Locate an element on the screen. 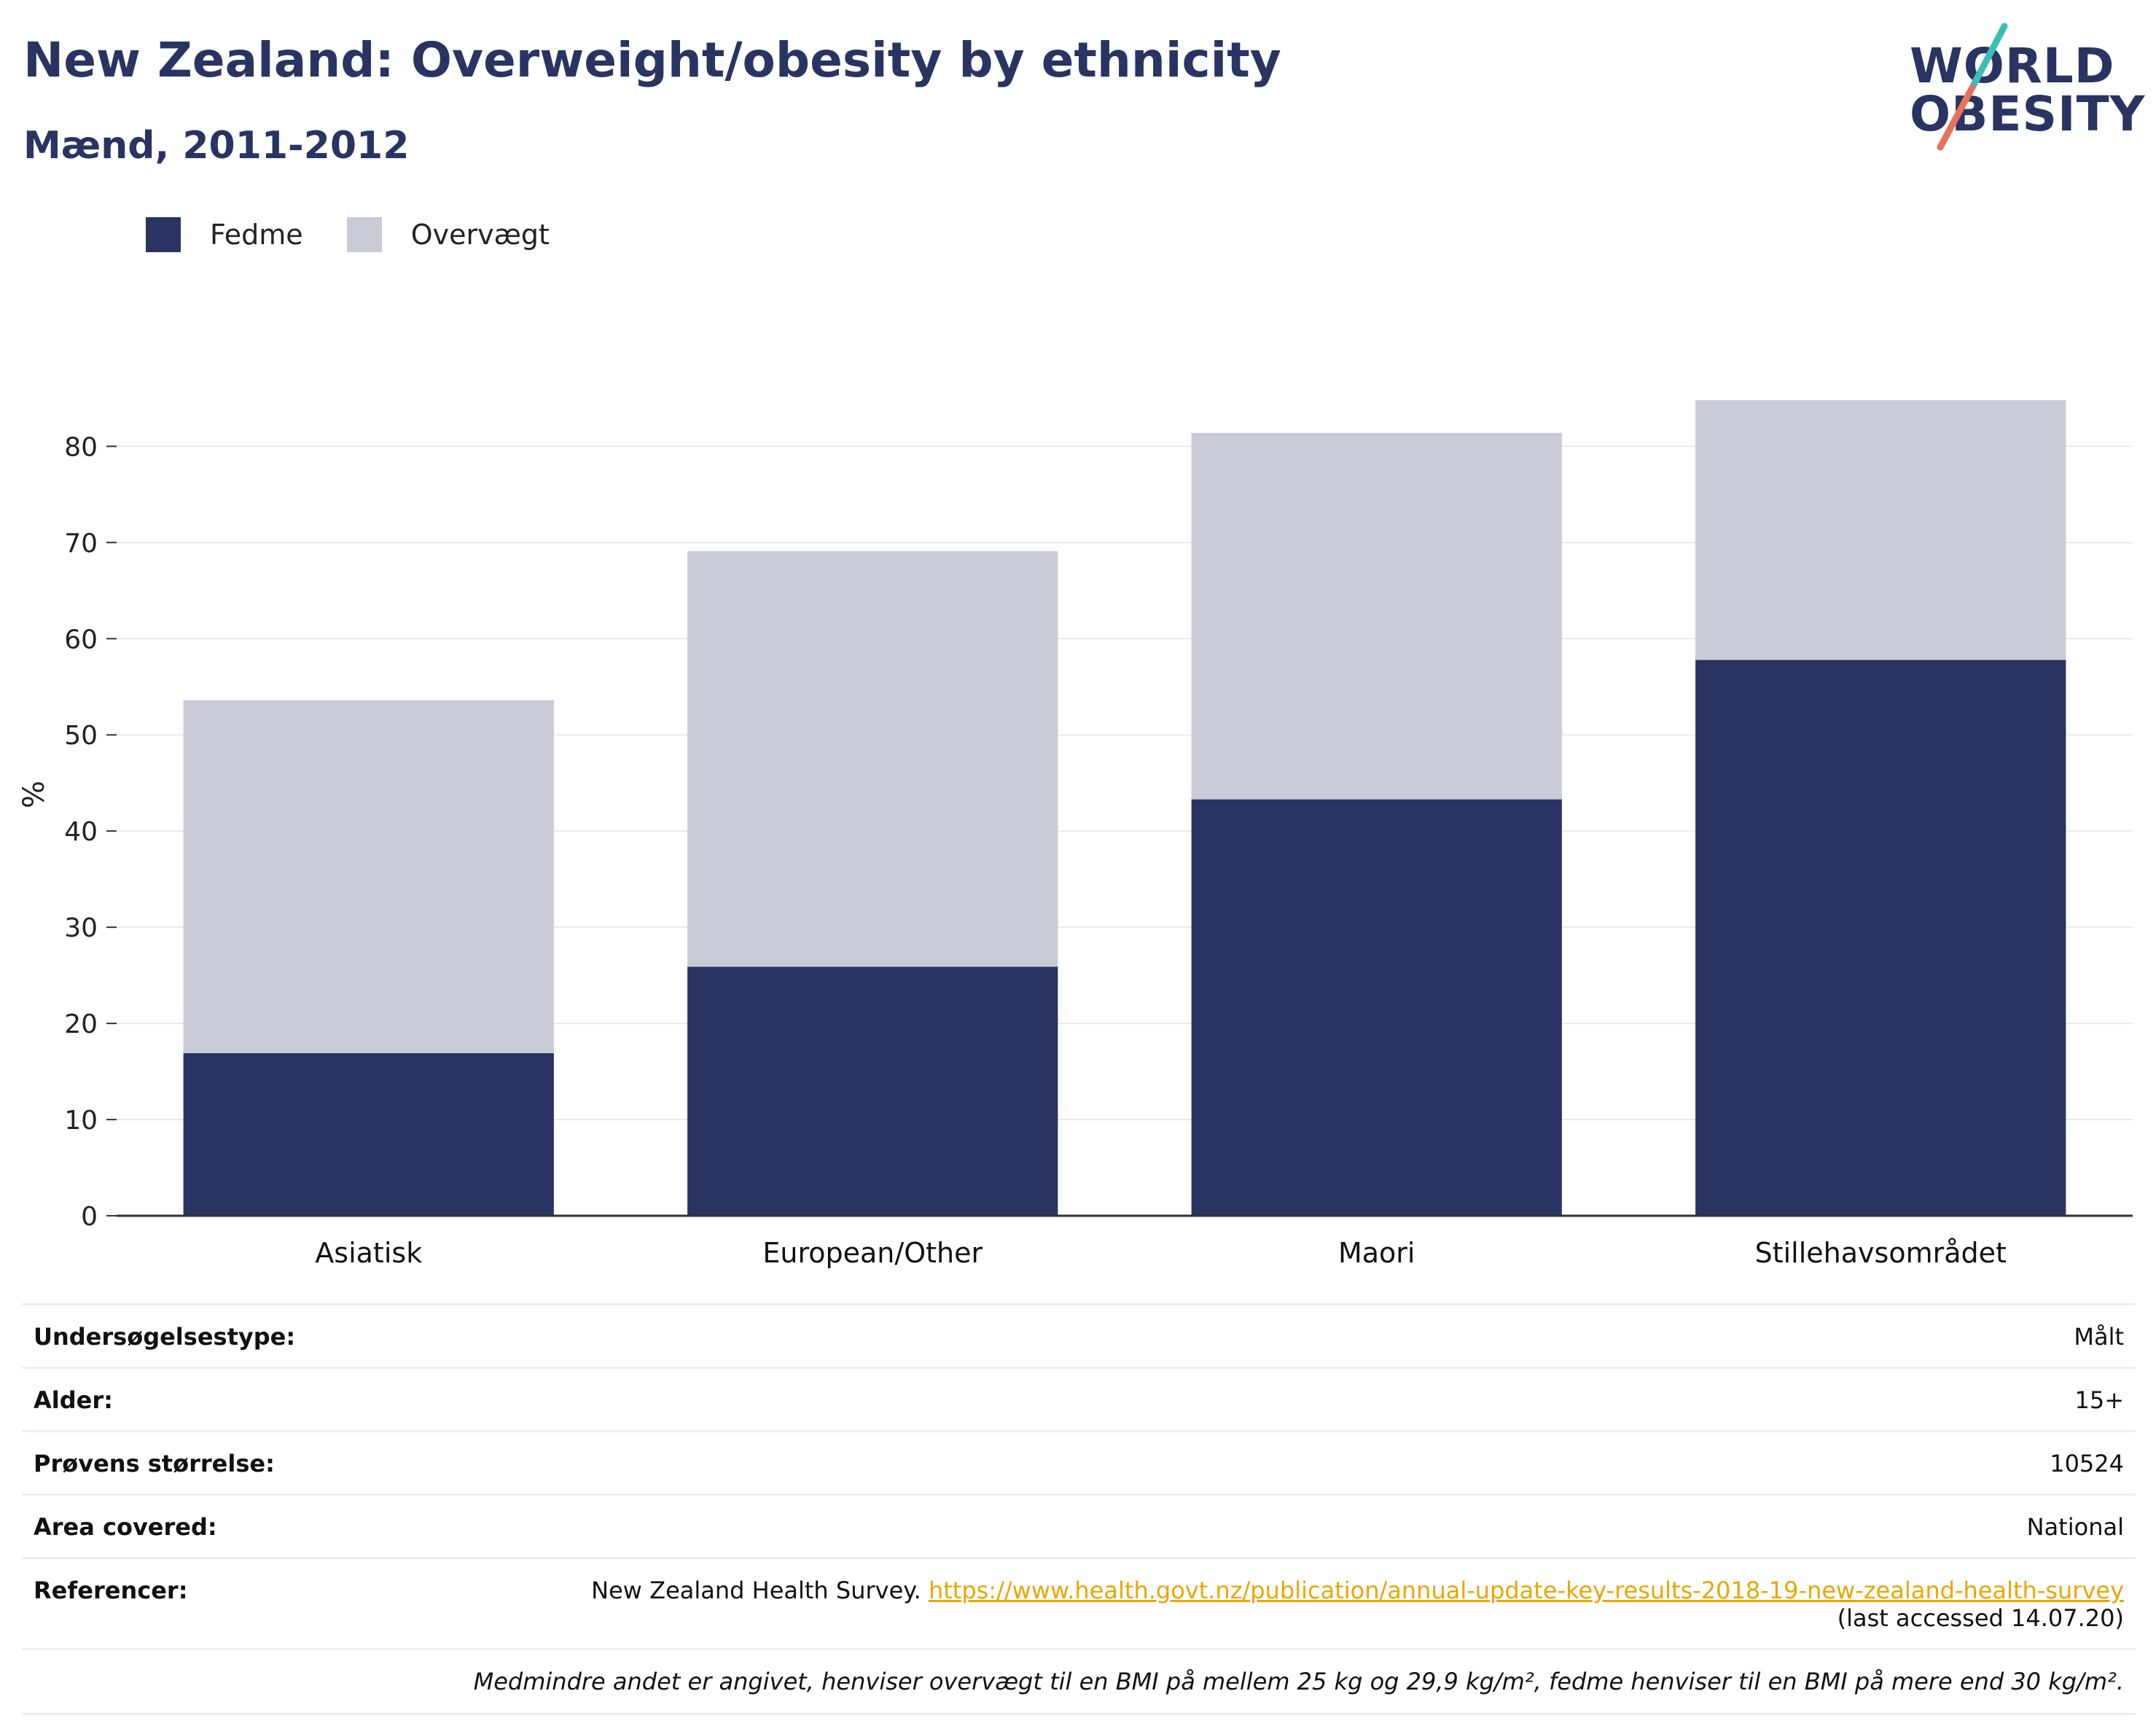 The width and height of the screenshot is (2156, 1734). x-tick-label: Asiatisk is located at coordinates (369, 1253).